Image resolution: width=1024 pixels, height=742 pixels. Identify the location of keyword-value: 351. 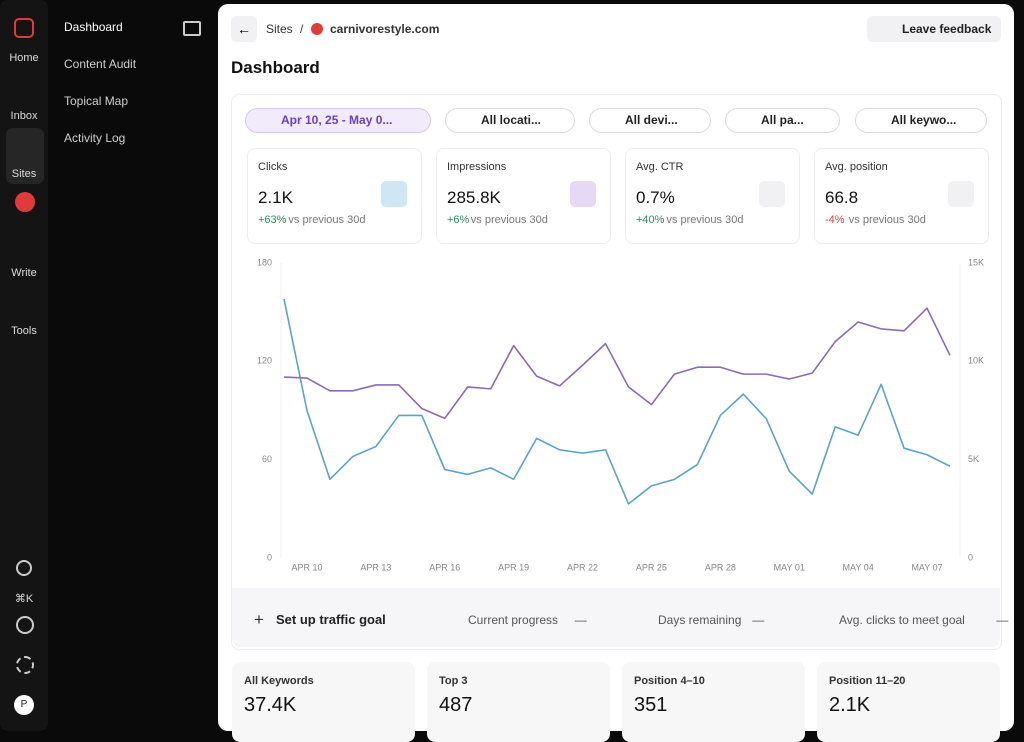
(651, 705).